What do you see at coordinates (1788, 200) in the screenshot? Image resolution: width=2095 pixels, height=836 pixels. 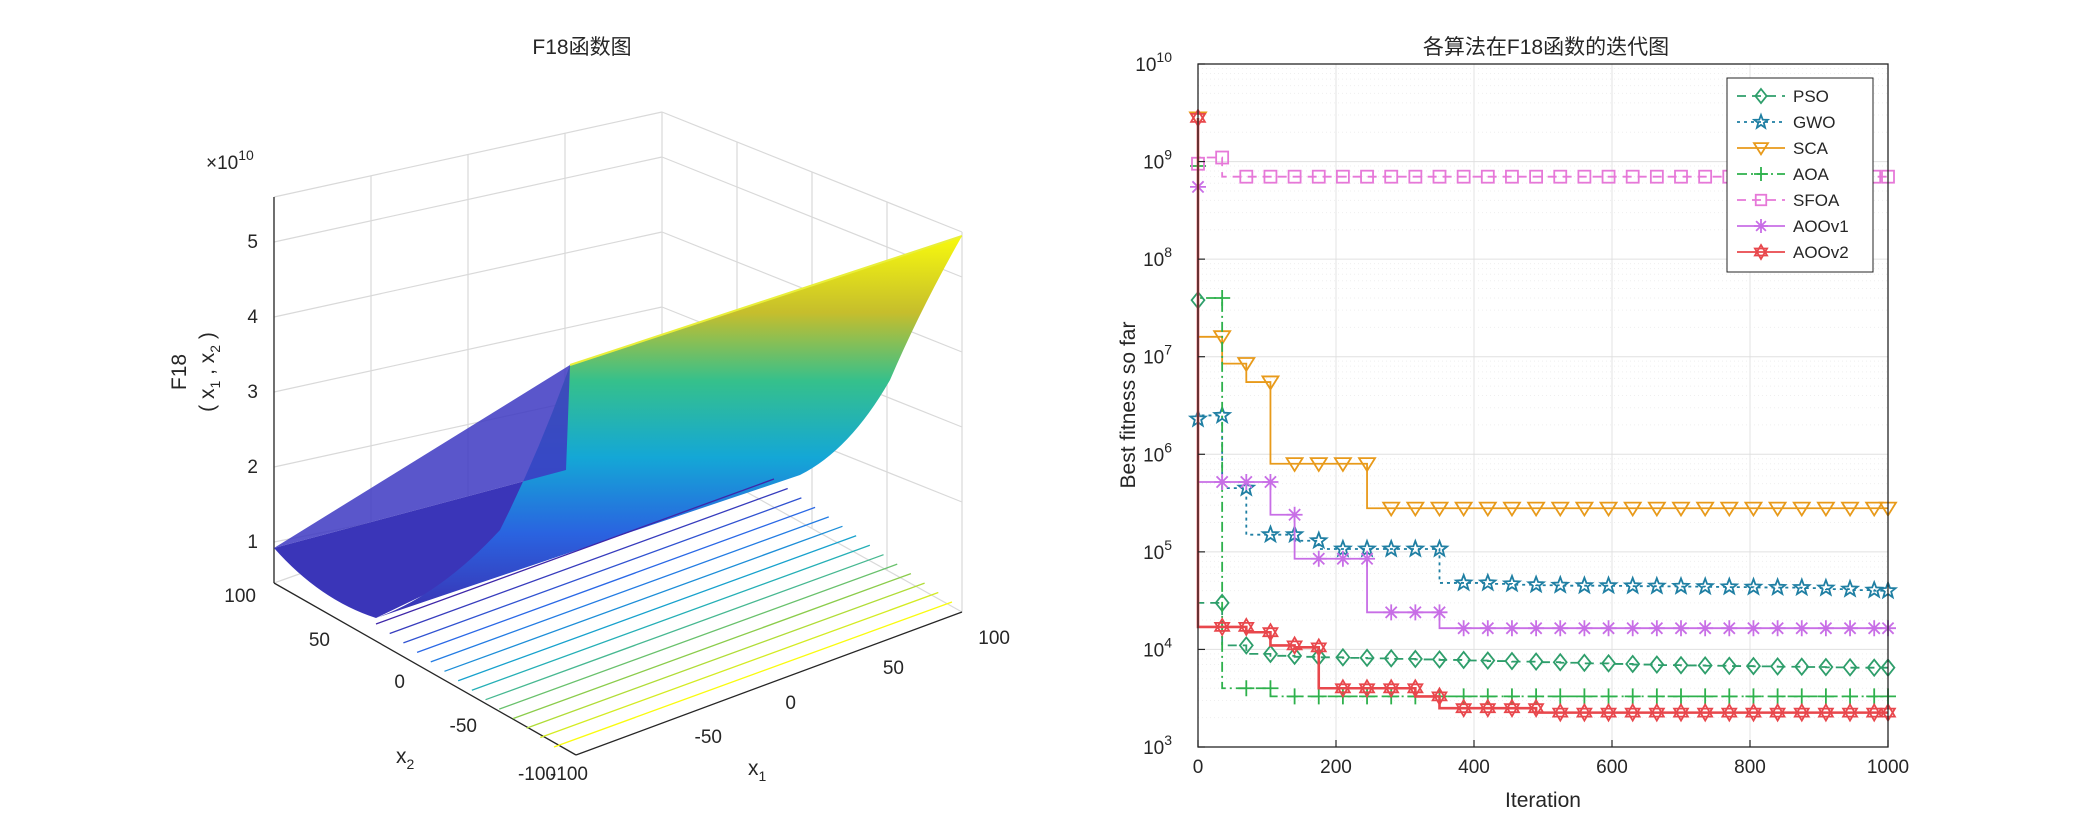 I see `legend-item: SFOA` at bounding box center [1788, 200].